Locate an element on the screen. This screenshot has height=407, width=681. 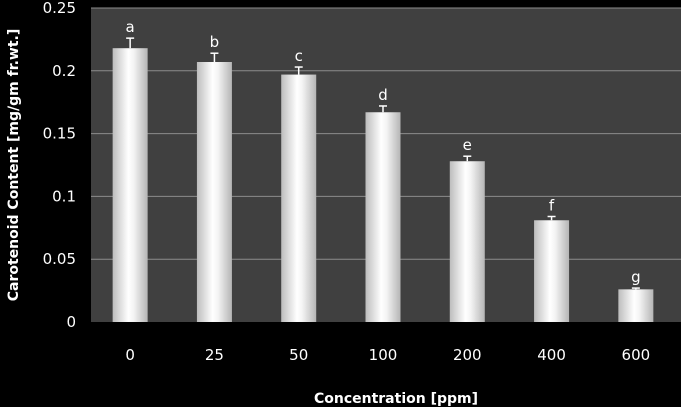
x-tick-label: 600 is located at coordinates (636, 355).